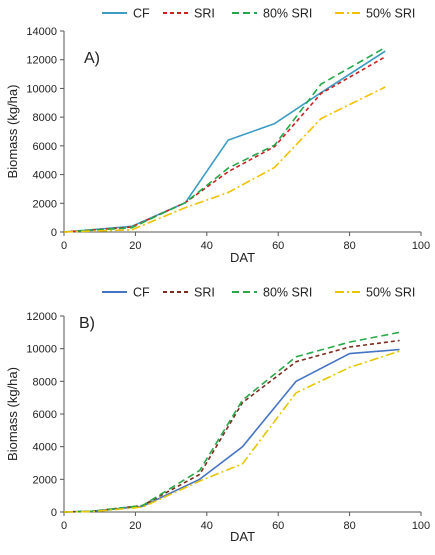  What do you see at coordinates (87, 323) in the screenshot?
I see `panel-label: B)` at bounding box center [87, 323].